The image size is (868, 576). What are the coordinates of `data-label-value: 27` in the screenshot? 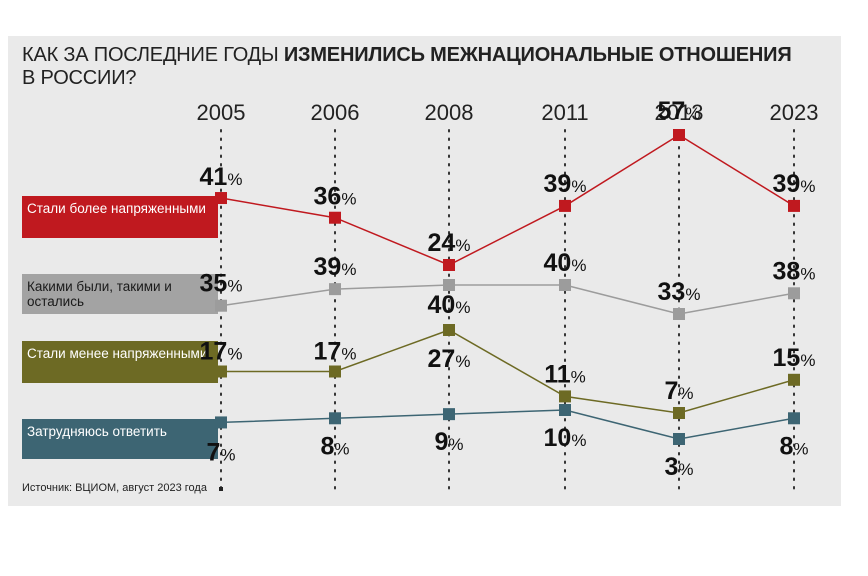 It's located at (442, 359).